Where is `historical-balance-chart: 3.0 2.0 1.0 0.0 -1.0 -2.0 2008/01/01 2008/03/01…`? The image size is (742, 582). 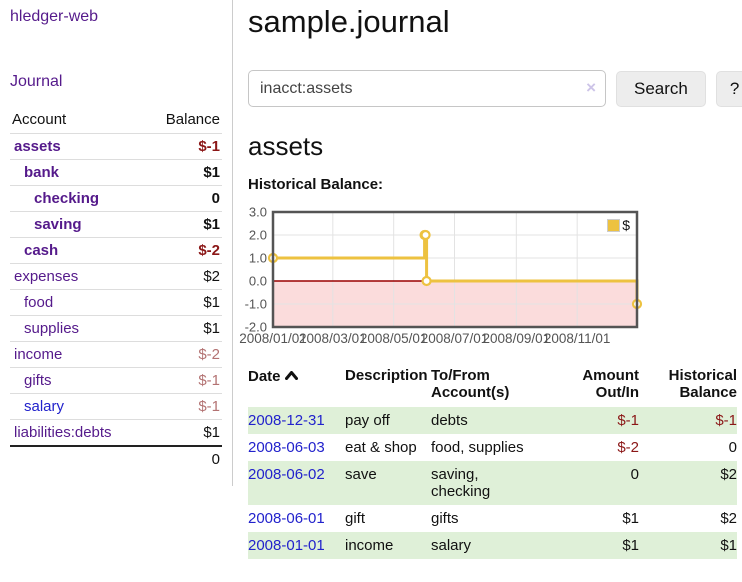 historical-balance-chart: 3.0 2.0 1.0 0.0 -1.0 -2.0 2008/01/01 2008/03/01… is located at coordinates (441, 277).